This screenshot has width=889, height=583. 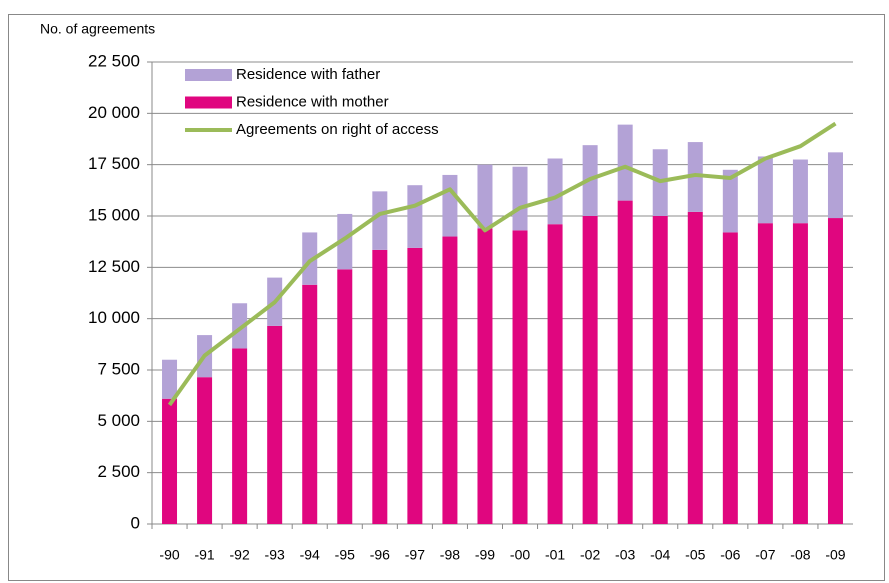 What do you see at coordinates (275, 555) in the screenshot?
I see `x-tick-label: -93` at bounding box center [275, 555].